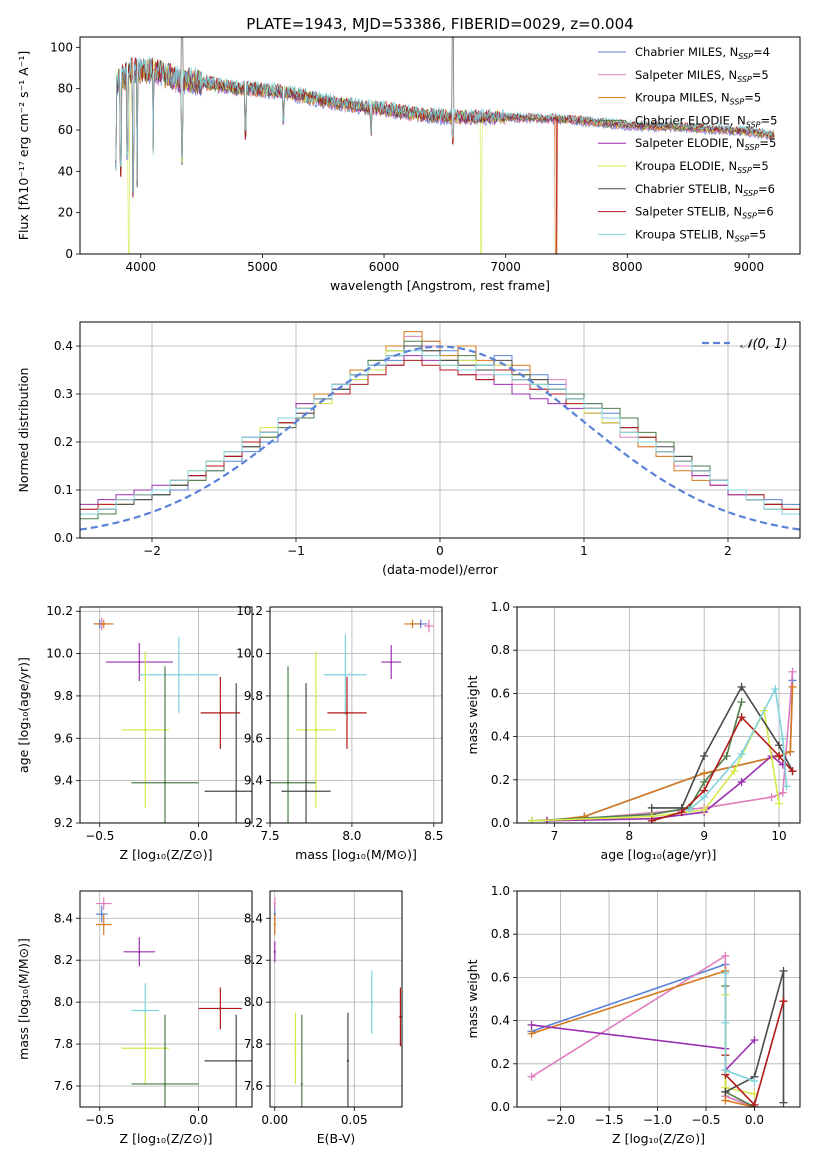  What do you see at coordinates (629, 836) in the screenshot?
I see `x-tick-label: 8` at bounding box center [629, 836].